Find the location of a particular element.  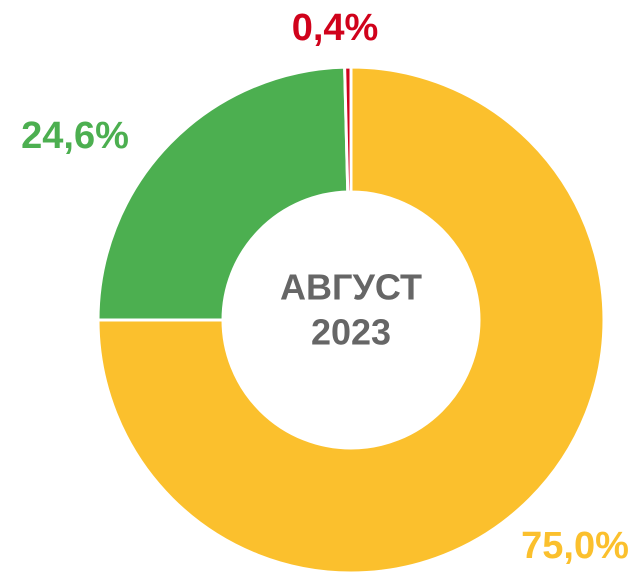

center-label: АВГУСТ is located at coordinates (351, 287).